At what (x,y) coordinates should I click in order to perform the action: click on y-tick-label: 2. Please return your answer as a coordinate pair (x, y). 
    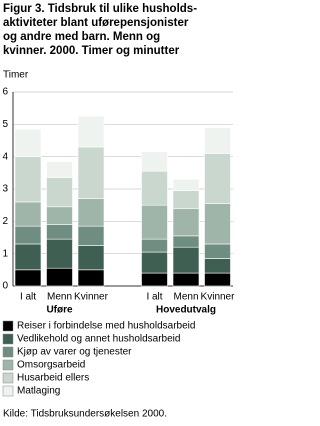
    Looking at the image, I should click on (5, 221).